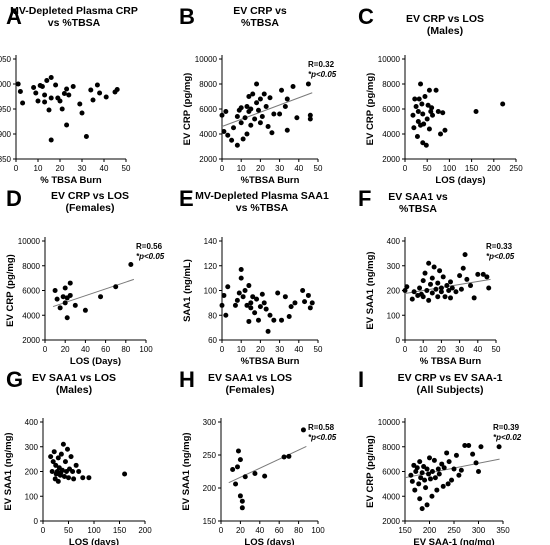  I want to click on y-tick-label: 6000, so click(208, 109).